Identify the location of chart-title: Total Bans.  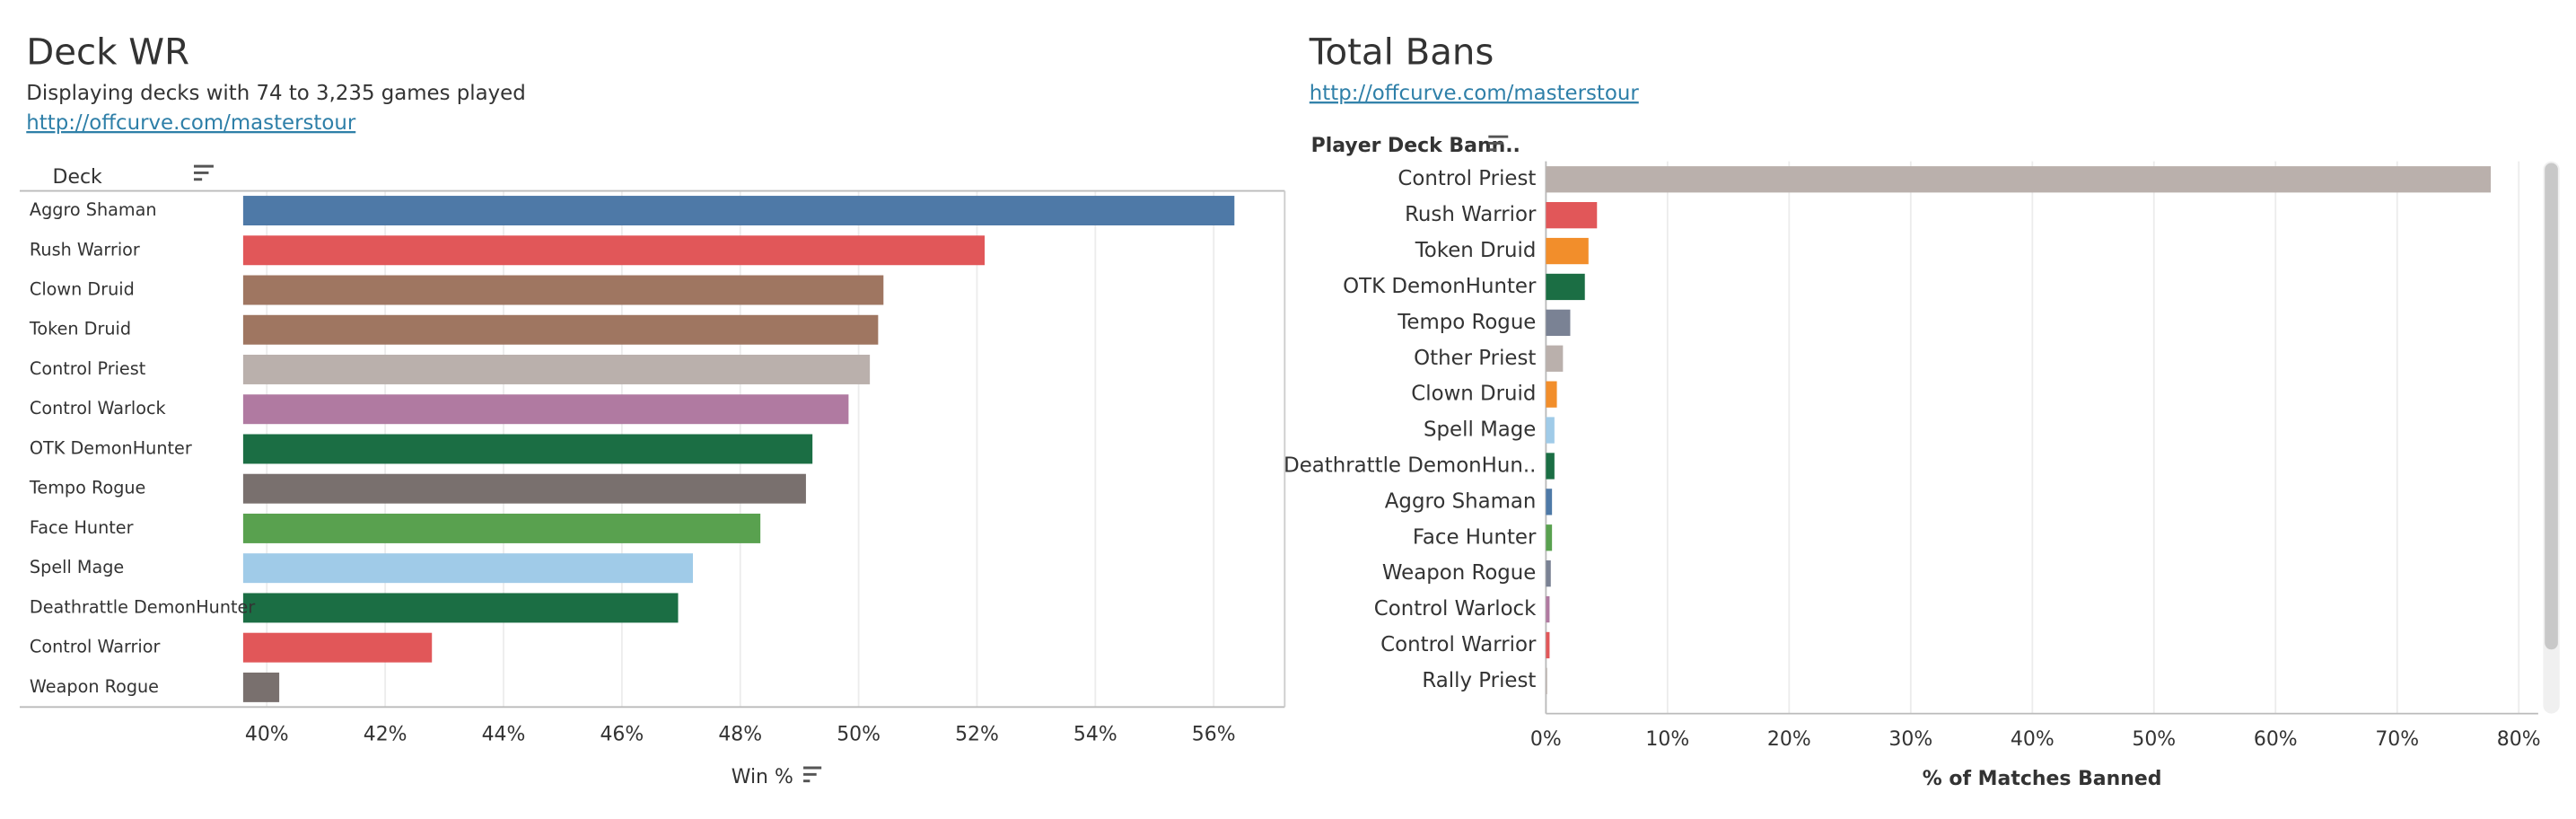
(1401, 53).